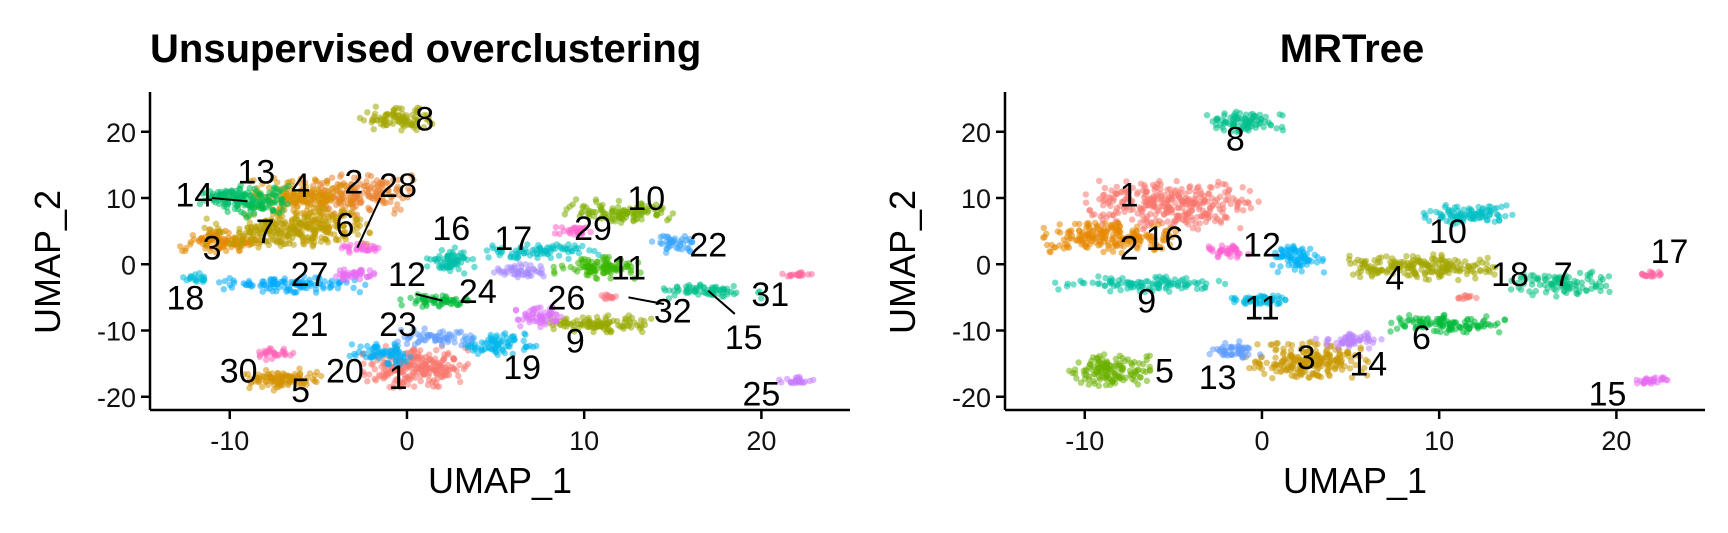  Describe the element at coordinates (1394, 279) in the screenshot. I see `cluster-label-4: 4` at that location.